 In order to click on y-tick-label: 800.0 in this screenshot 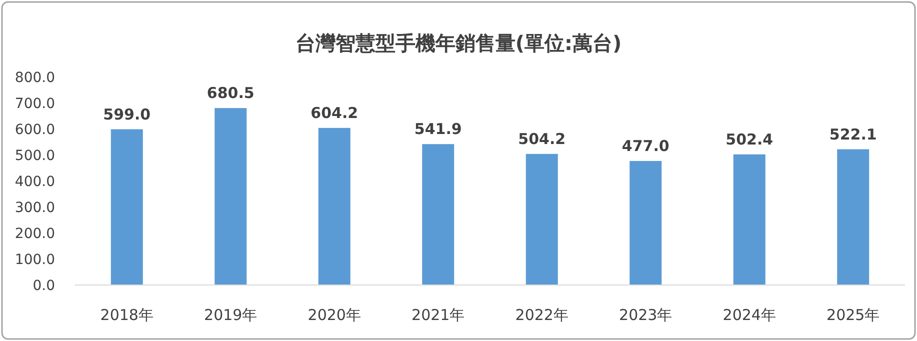, I will do `click(34, 78)`.